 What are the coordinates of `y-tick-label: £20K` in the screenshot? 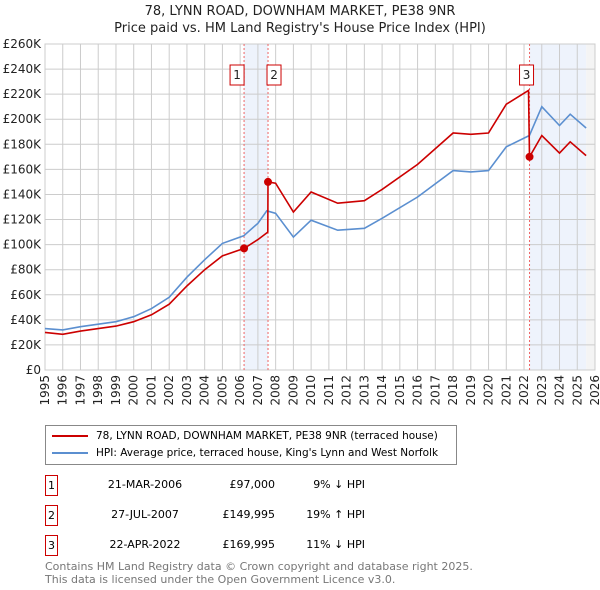 It's located at (26, 345).